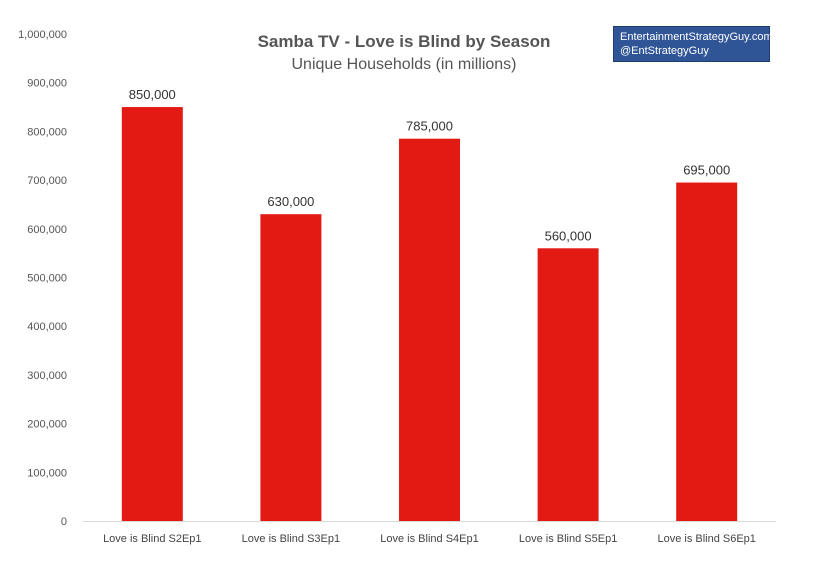 The height and width of the screenshot is (588, 817). I want to click on y-tick-label: 1,000,000, so click(42, 35).